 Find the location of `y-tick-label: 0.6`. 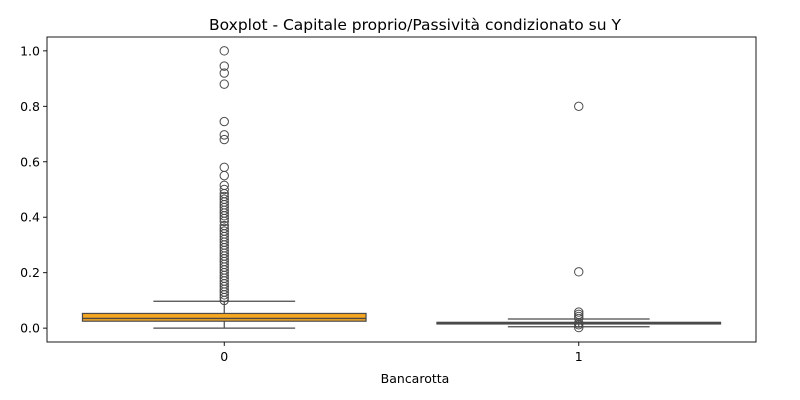

y-tick-label: 0.6 is located at coordinates (30, 161).